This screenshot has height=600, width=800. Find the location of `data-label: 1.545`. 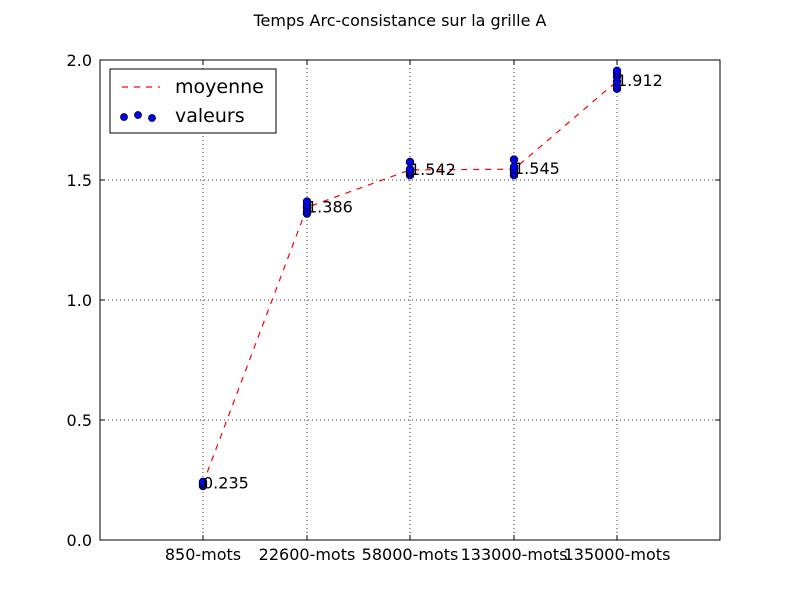

data-label: 1.545 is located at coordinates (537, 168).